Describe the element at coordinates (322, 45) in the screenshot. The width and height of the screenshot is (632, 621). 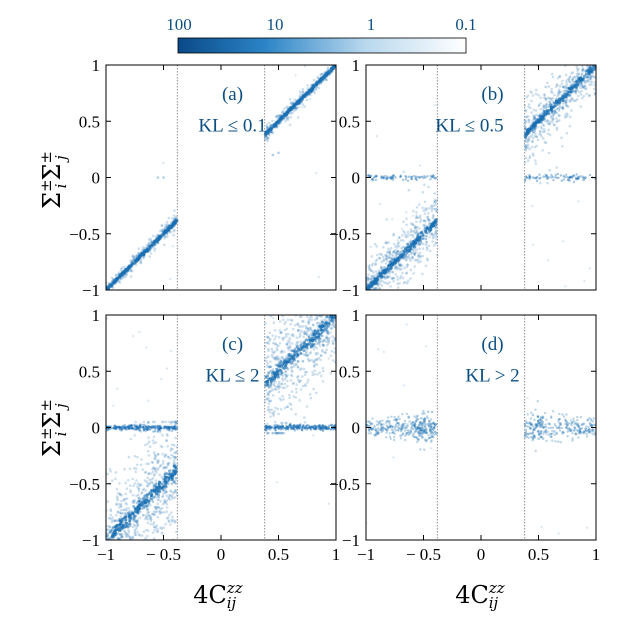
I see `colorbar-gradient` at that location.